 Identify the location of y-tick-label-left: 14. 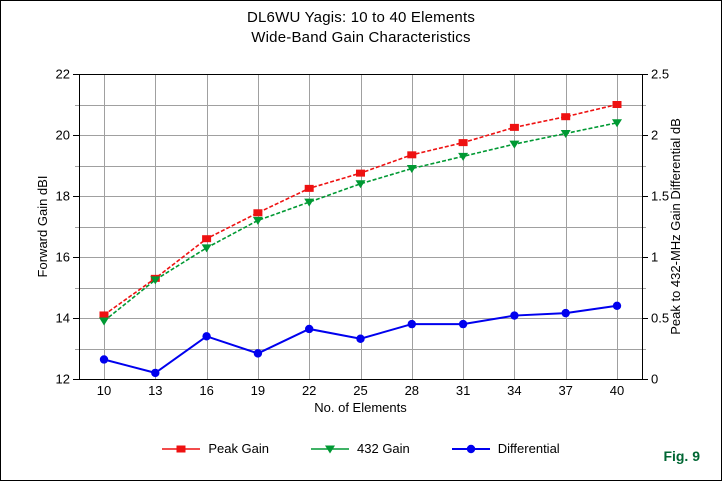
(63, 318).